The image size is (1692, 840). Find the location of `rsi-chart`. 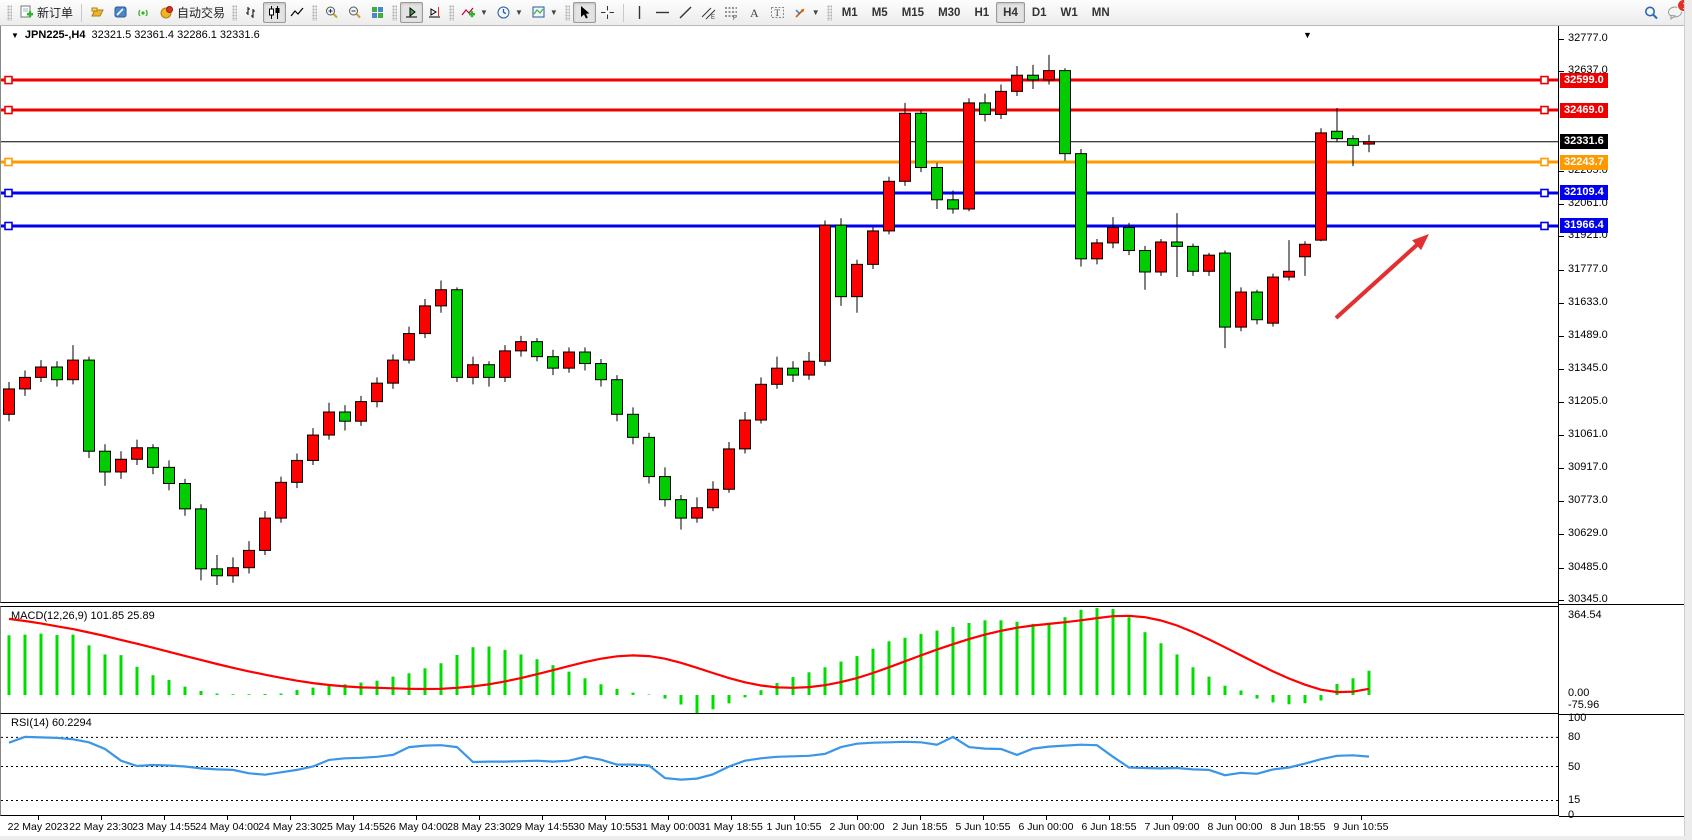

rsi-chart is located at coordinates (779, 764).